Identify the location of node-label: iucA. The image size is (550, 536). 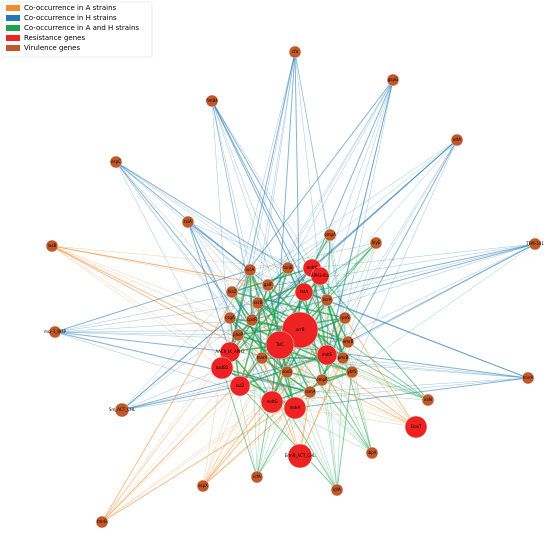
(250, 269).